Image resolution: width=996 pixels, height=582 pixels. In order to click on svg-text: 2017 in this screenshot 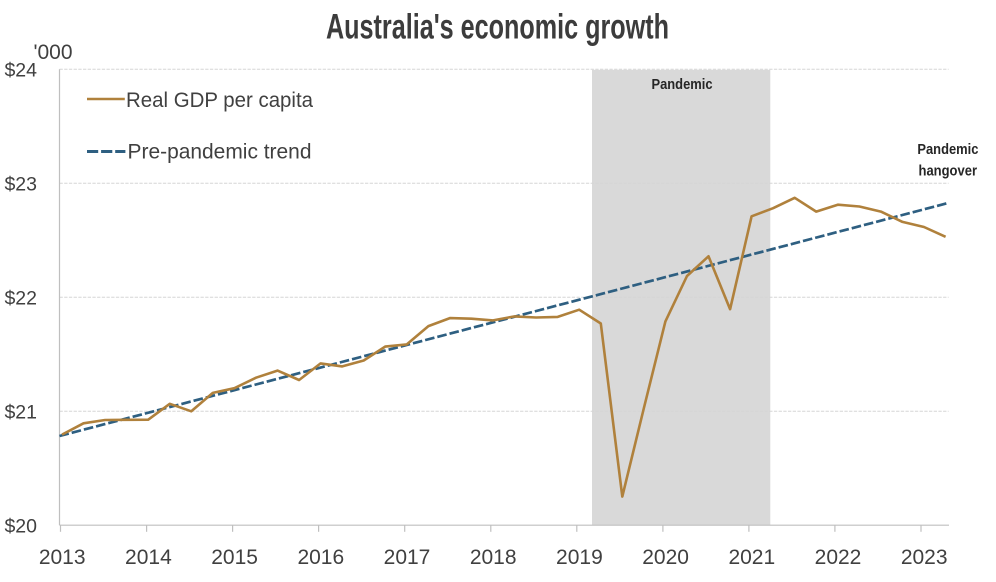, I will do `click(407, 557)`.